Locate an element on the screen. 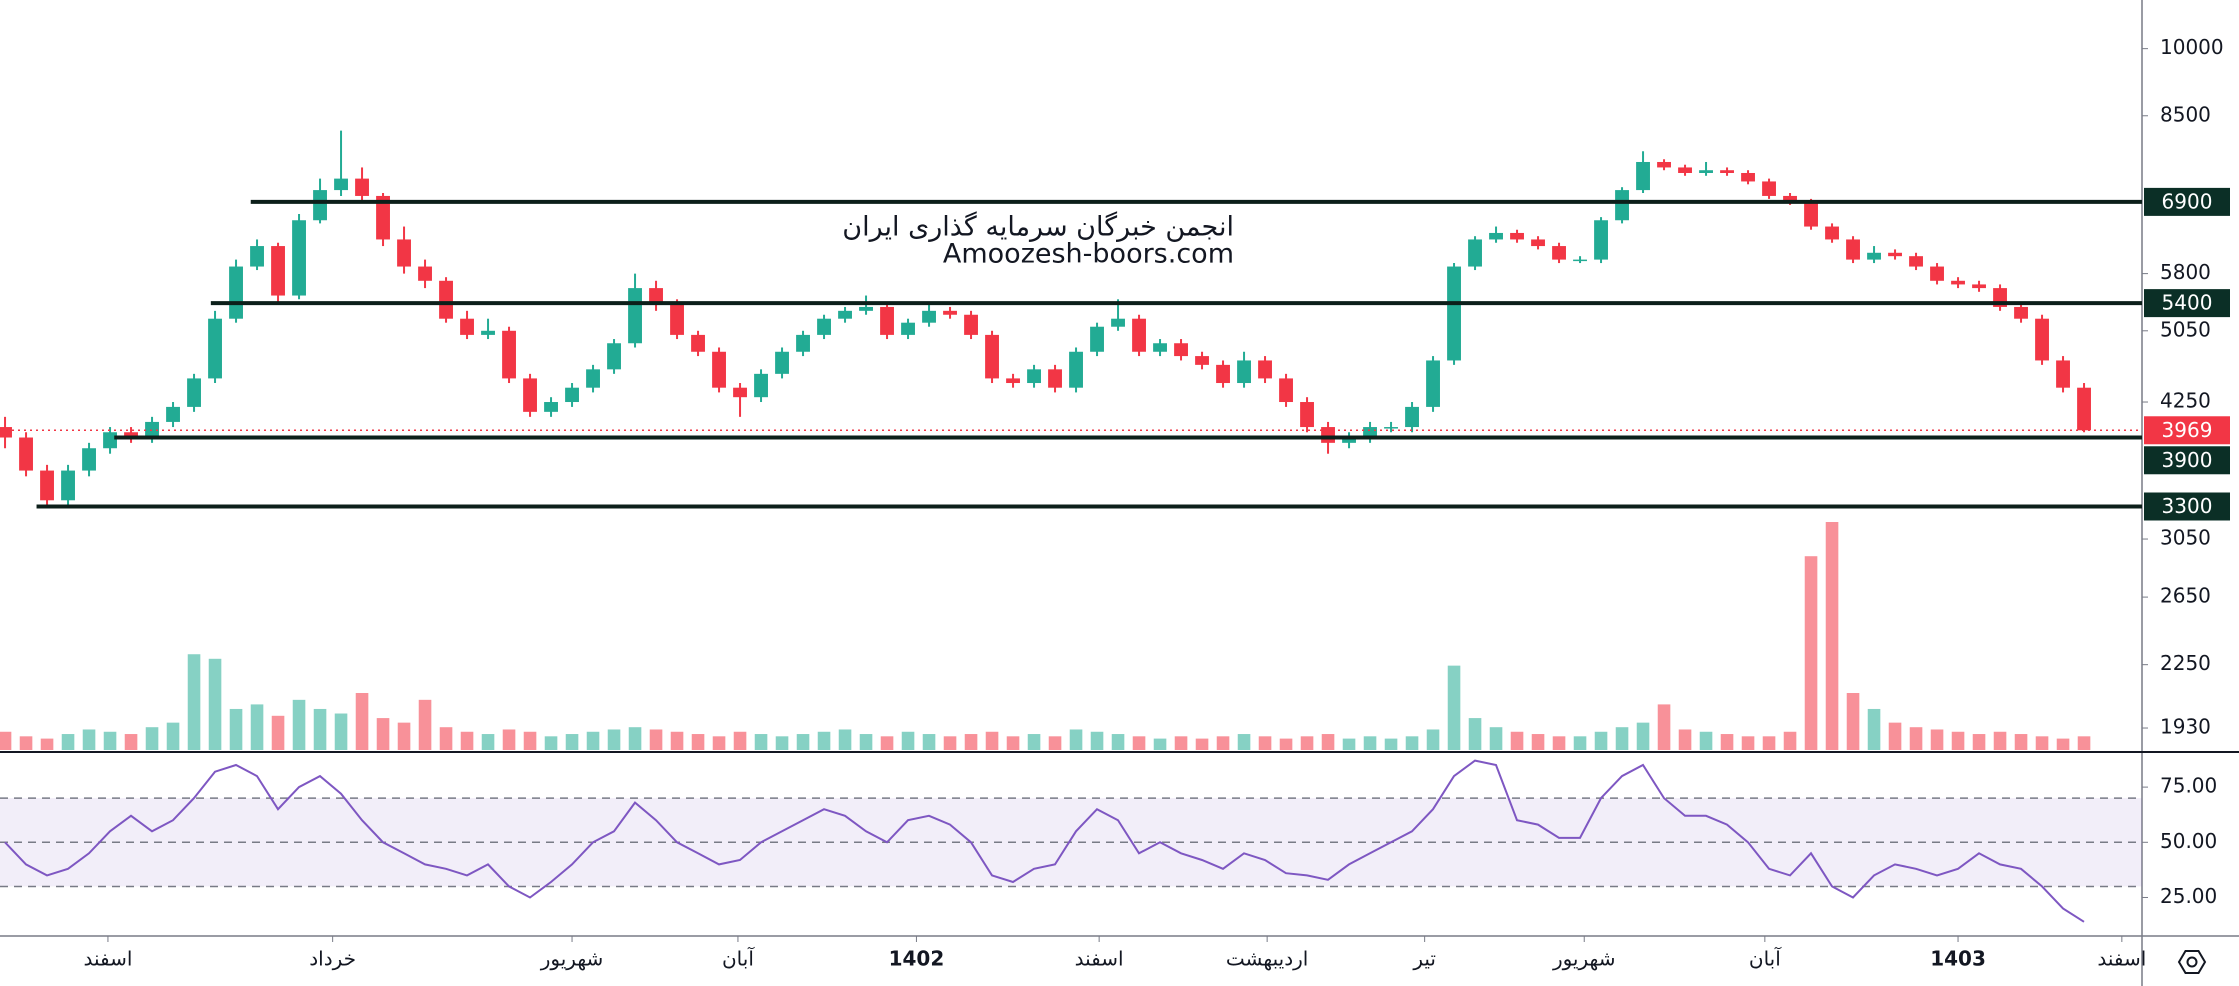 The height and width of the screenshot is (986, 2239). x-tick-label: اسفند is located at coordinates (2121, 959).